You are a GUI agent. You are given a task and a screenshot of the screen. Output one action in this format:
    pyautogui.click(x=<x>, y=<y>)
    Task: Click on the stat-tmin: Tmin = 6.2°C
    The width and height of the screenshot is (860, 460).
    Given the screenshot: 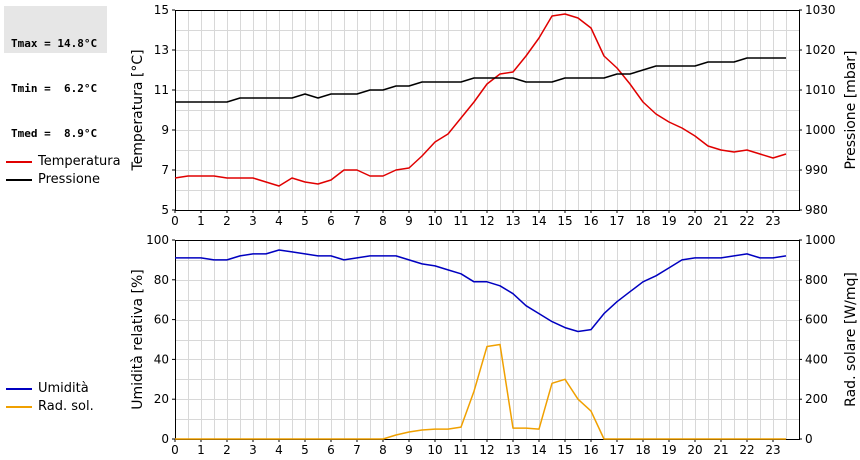 What is the action you would take?
    pyautogui.click(x=54, y=88)
    